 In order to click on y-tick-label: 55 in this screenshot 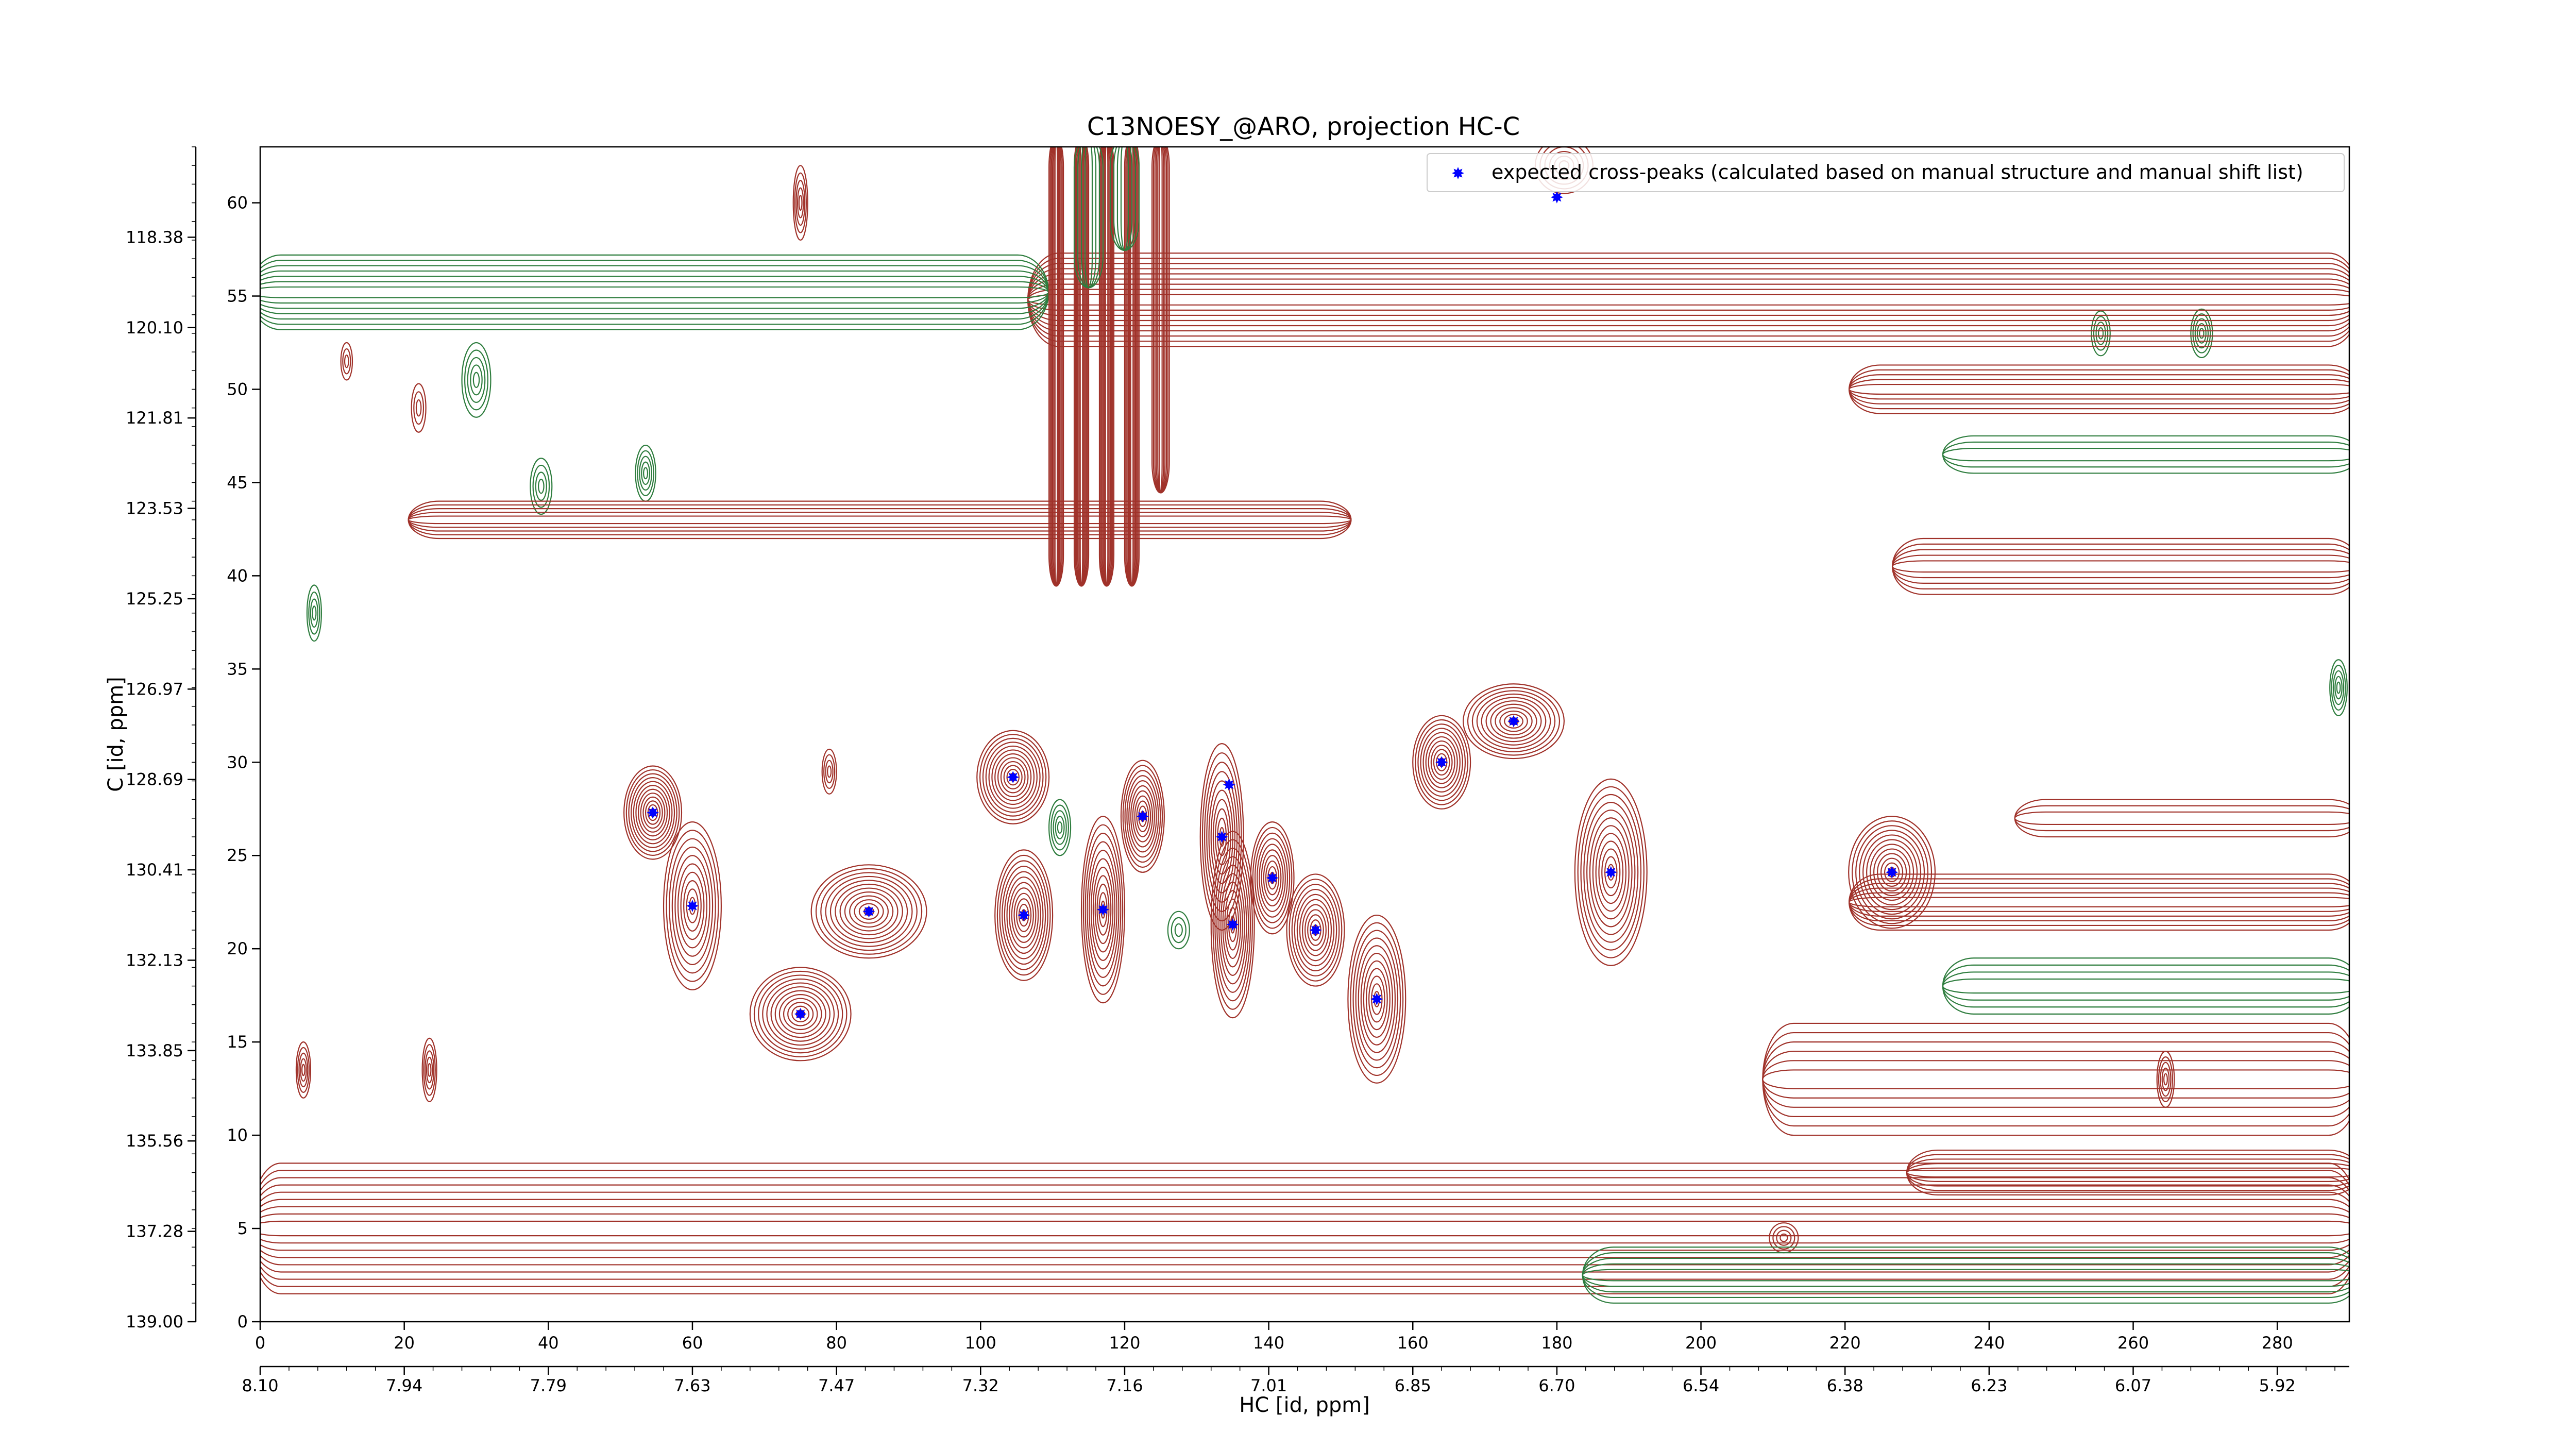, I will do `click(237, 296)`.